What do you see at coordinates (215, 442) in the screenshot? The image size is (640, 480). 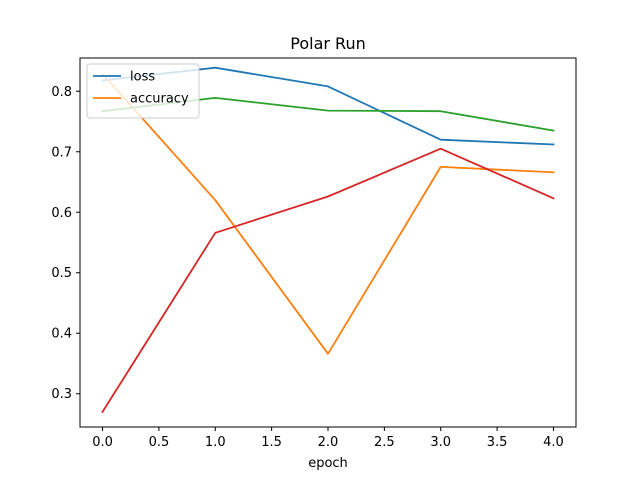 I see `x-tick-label: 1.0` at bounding box center [215, 442].